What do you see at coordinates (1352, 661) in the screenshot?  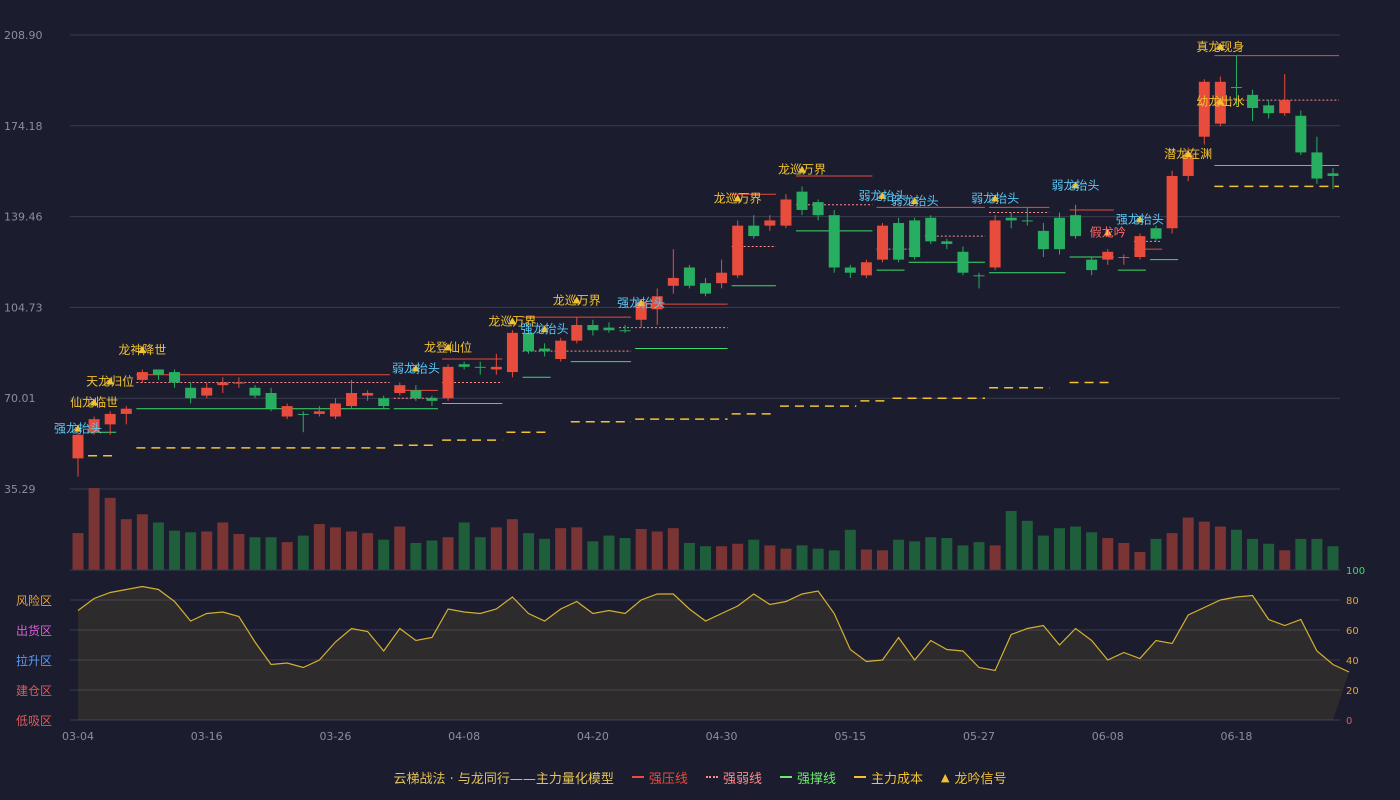 I see `osc-tick-label: 40` at bounding box center [1352, 661].